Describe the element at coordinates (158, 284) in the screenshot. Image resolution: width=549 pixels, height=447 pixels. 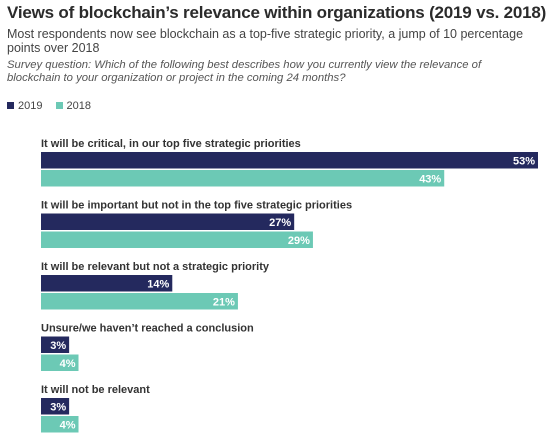
I see `value-label-2019-cat-2: 14%` at that location.